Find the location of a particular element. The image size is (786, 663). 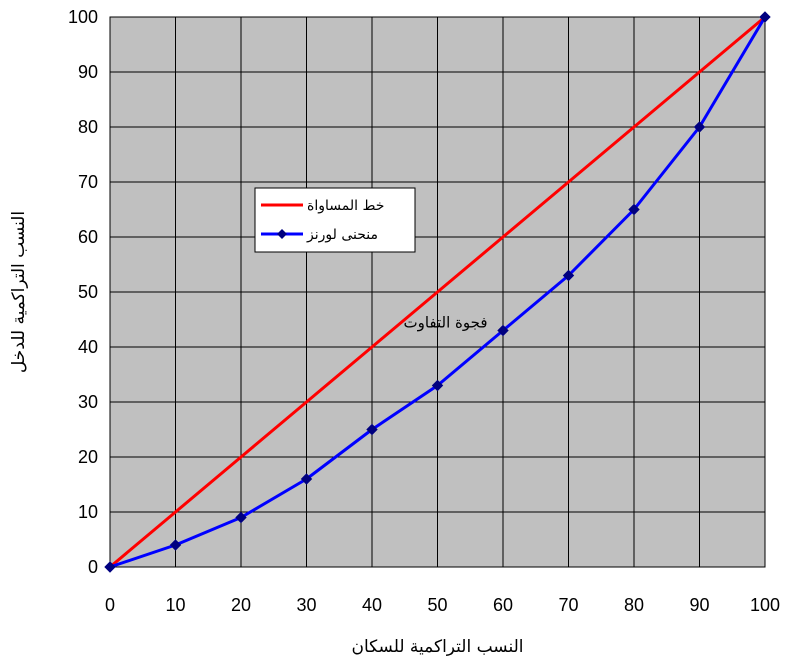

y-tick-label-50: 50 is located at coordinates (88, 292).